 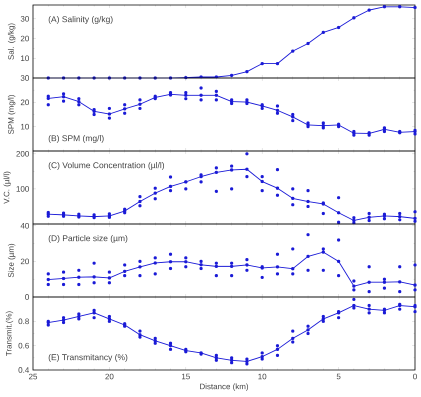 What do you see at coordinates (88, 358) in the screenshot?
I see `annotation: (E) Transmitancy (%)` at bounding box center [88, 358].